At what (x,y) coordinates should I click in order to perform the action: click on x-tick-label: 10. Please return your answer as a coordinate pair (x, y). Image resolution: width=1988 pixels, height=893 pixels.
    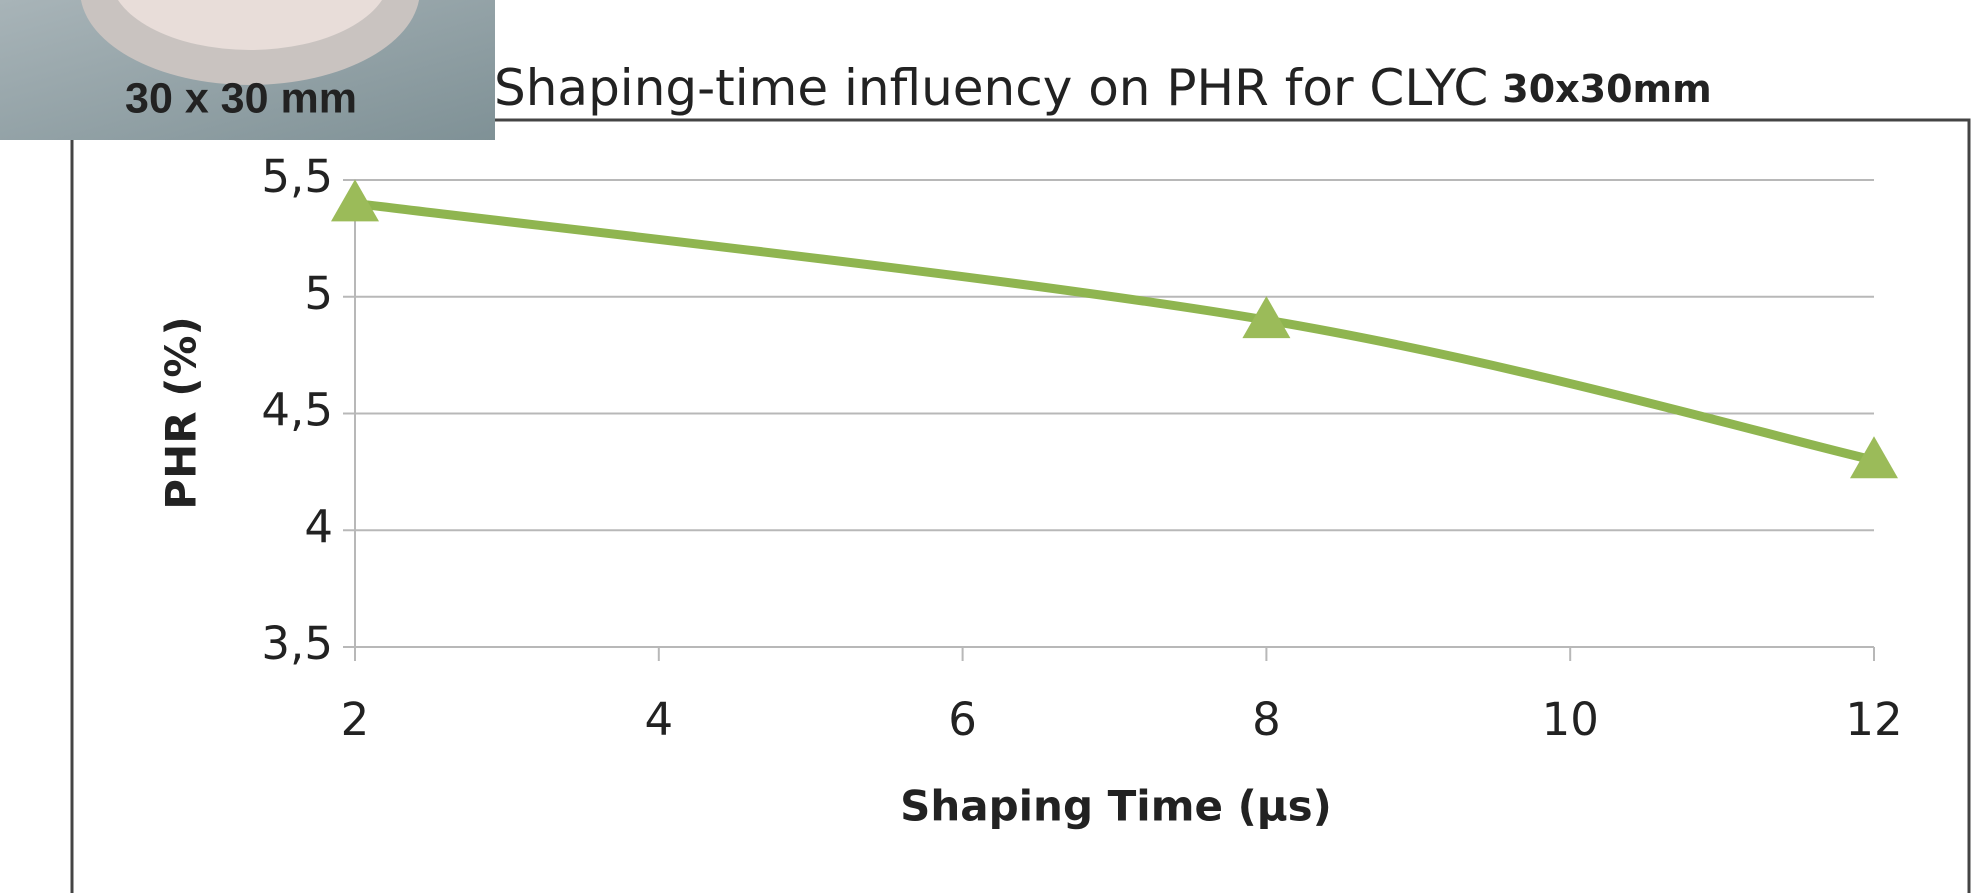
    Looking at the image, I should click on (1570, 719).